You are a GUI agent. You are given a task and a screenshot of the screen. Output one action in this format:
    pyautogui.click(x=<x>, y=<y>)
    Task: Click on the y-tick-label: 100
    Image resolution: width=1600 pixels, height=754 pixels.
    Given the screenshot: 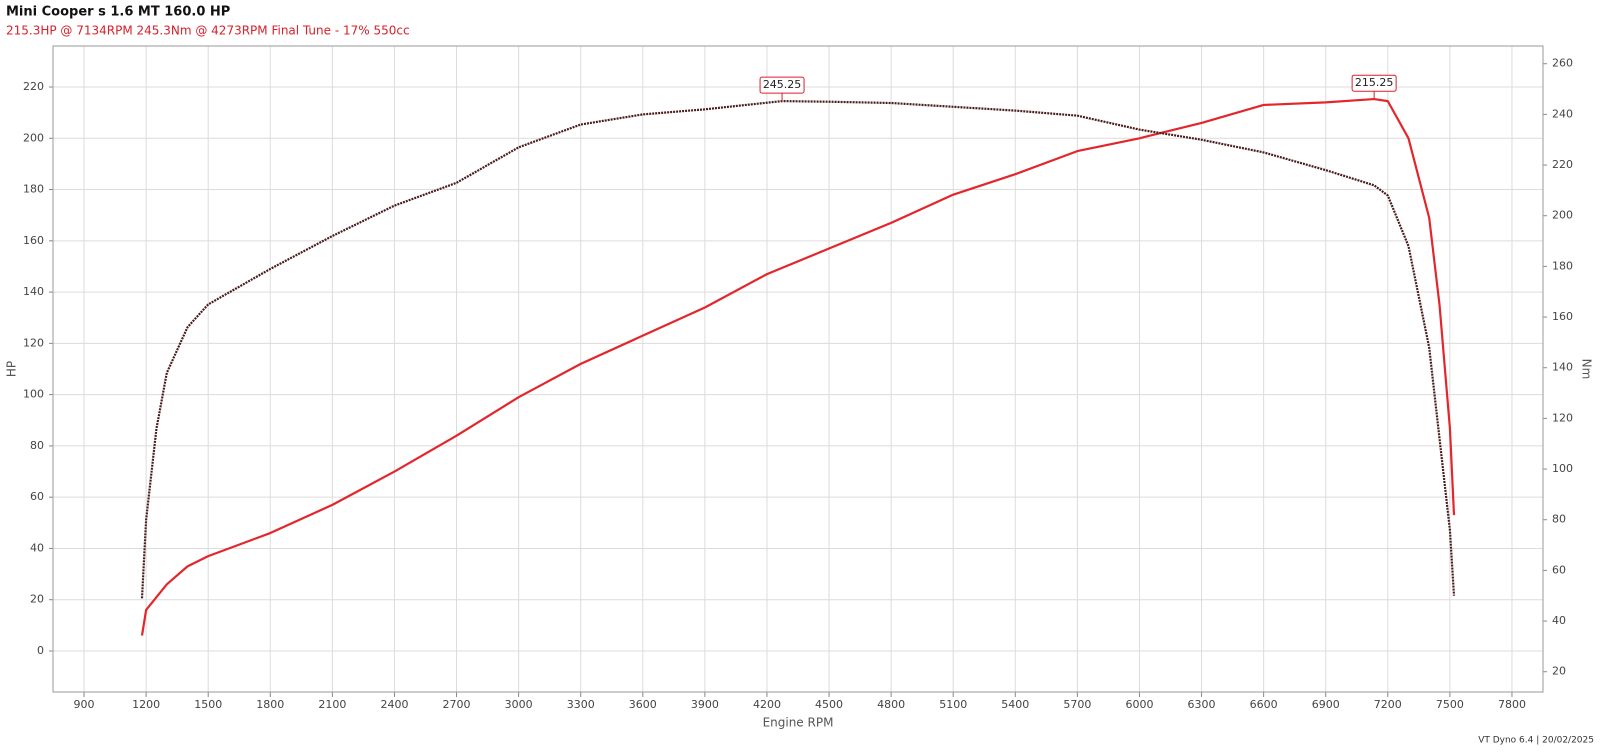 What is the action you would take?
    pyautogui.click(x=33, y=394)
    